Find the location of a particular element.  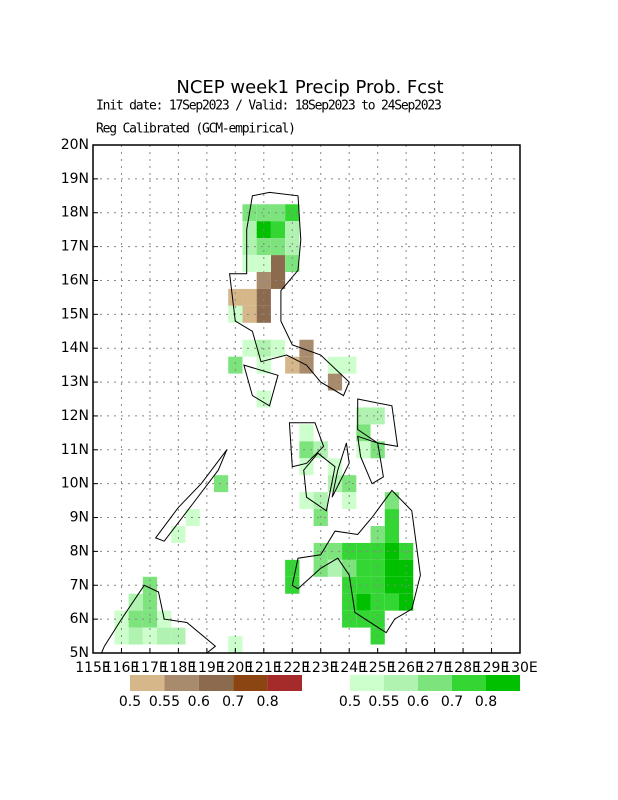

y-tick-label: 7N is located at coordinates (79, 585).